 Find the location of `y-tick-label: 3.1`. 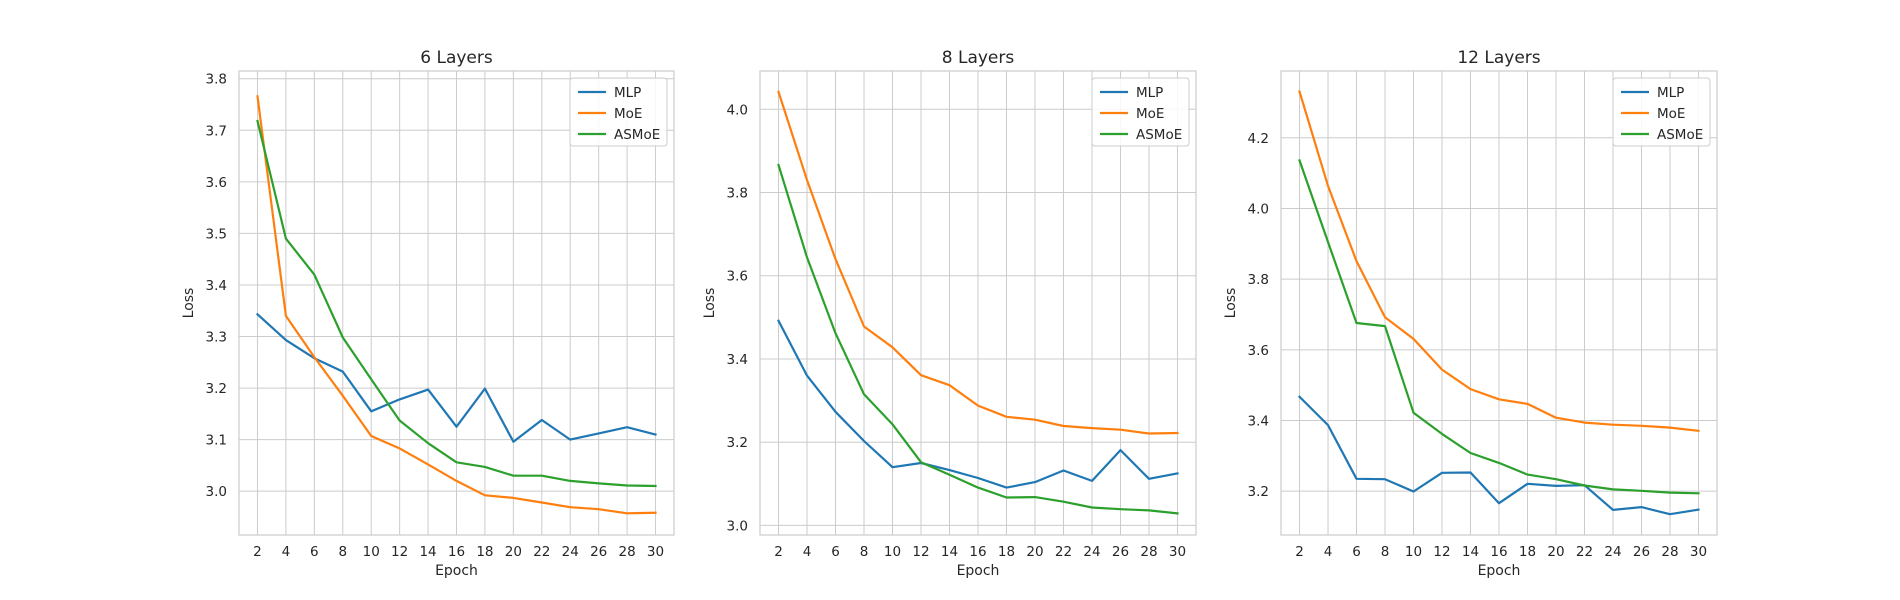

y-tick-label: 3.1 is located at coordinates (216, 441).